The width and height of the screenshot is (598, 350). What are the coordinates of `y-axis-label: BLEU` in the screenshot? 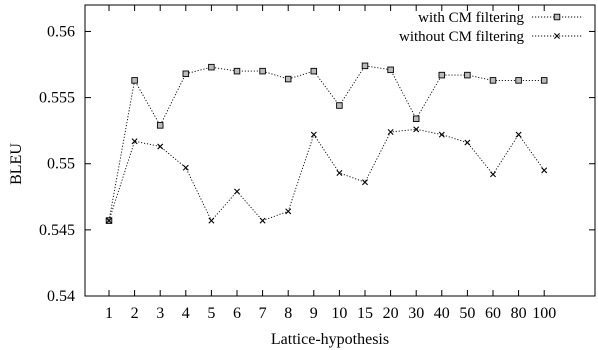 It's located at (16, 164).